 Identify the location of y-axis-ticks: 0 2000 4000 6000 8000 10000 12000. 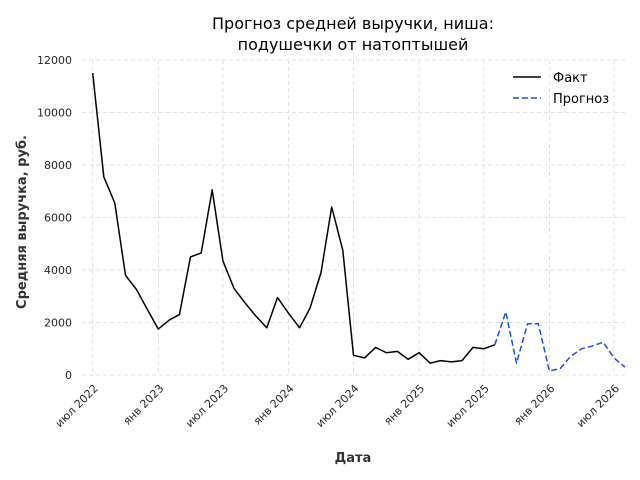
(54, 218).